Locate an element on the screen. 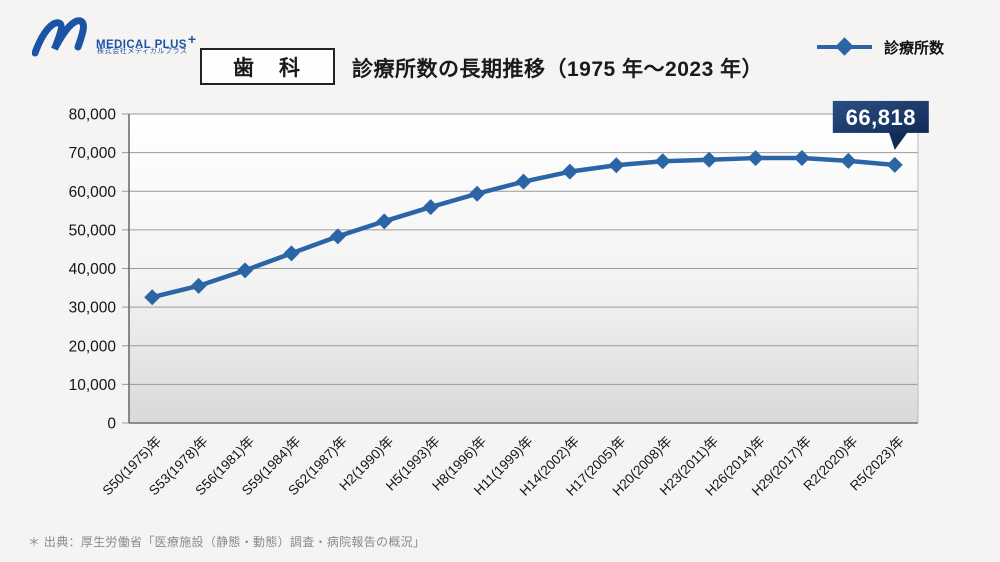 The width and height of the screenshot is (1000, 562). callout-pointer-icon is located at coordinates (898, 140).